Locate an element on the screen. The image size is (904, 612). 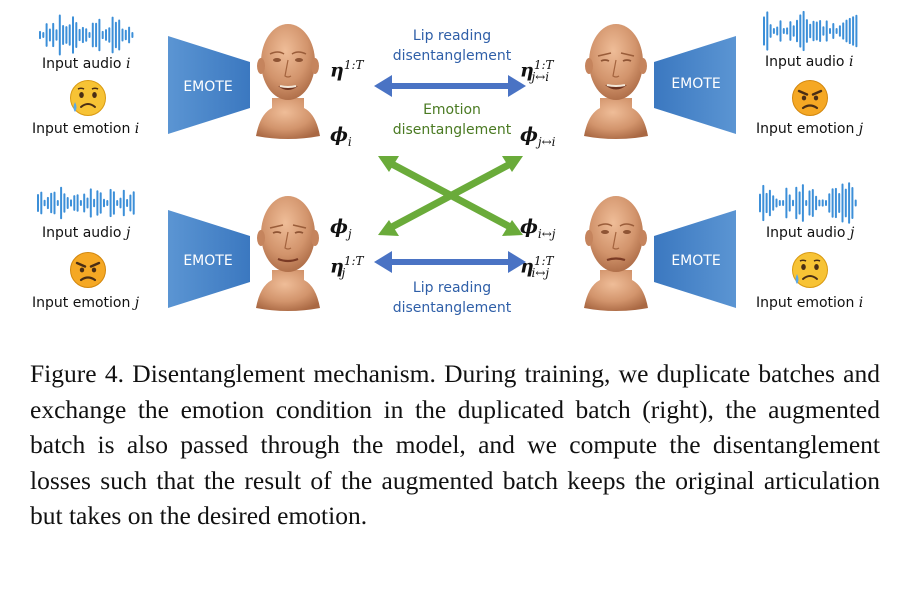
eta-symbol: η1:T is located at coordinates (347, 70).